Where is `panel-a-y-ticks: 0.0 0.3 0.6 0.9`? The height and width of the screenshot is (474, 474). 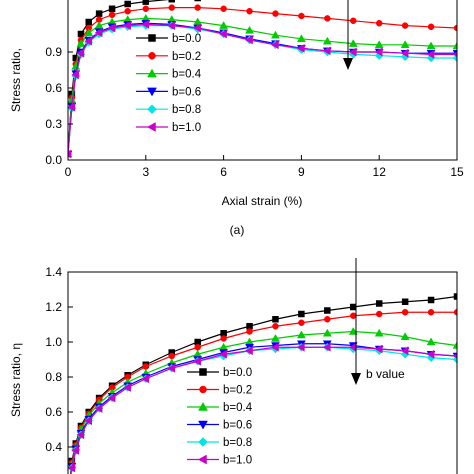 panel-a-y-ticks: 0.0 0.3 0.6 0.9 is located at coordinates (59, 106).